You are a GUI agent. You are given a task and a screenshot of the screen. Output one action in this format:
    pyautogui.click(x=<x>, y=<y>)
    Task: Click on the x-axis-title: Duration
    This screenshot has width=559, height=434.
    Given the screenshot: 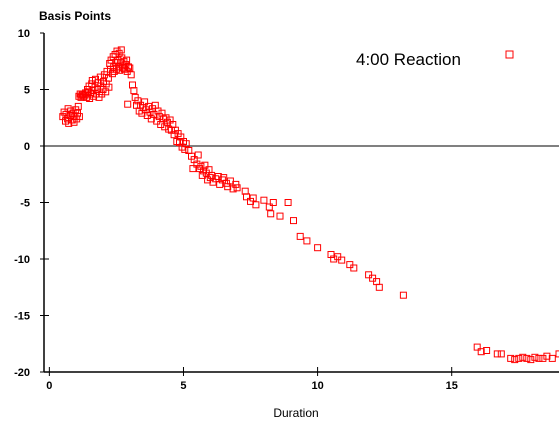 What is the action you would take?
    pyautogui.click(x=295, y=413)
    